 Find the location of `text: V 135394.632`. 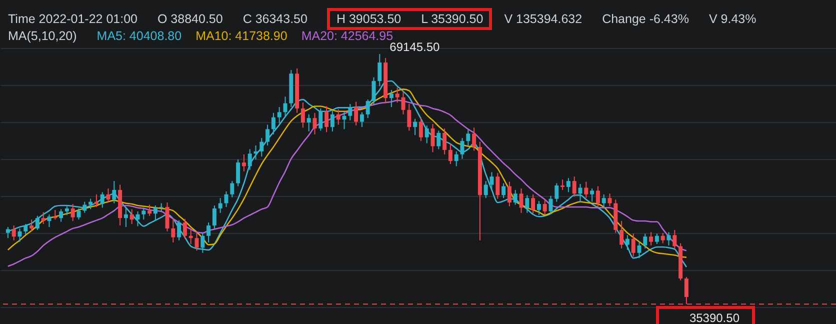

text: V 135394.632 is located at coordinates (543, 19).